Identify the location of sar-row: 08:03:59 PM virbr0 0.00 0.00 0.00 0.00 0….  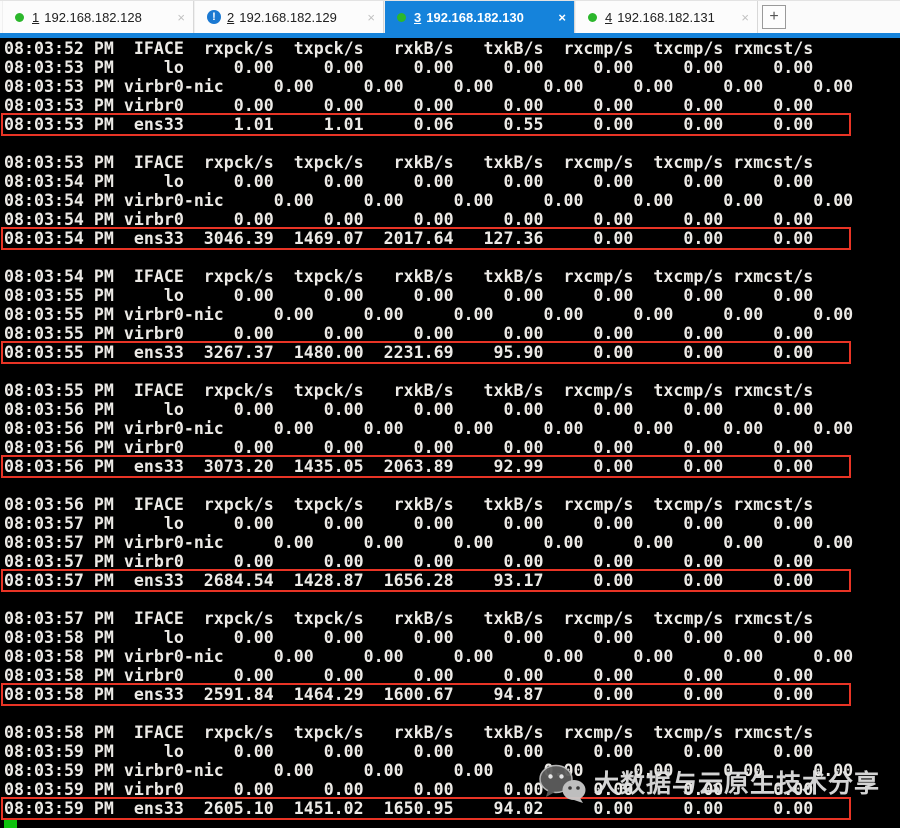
(409, 789).